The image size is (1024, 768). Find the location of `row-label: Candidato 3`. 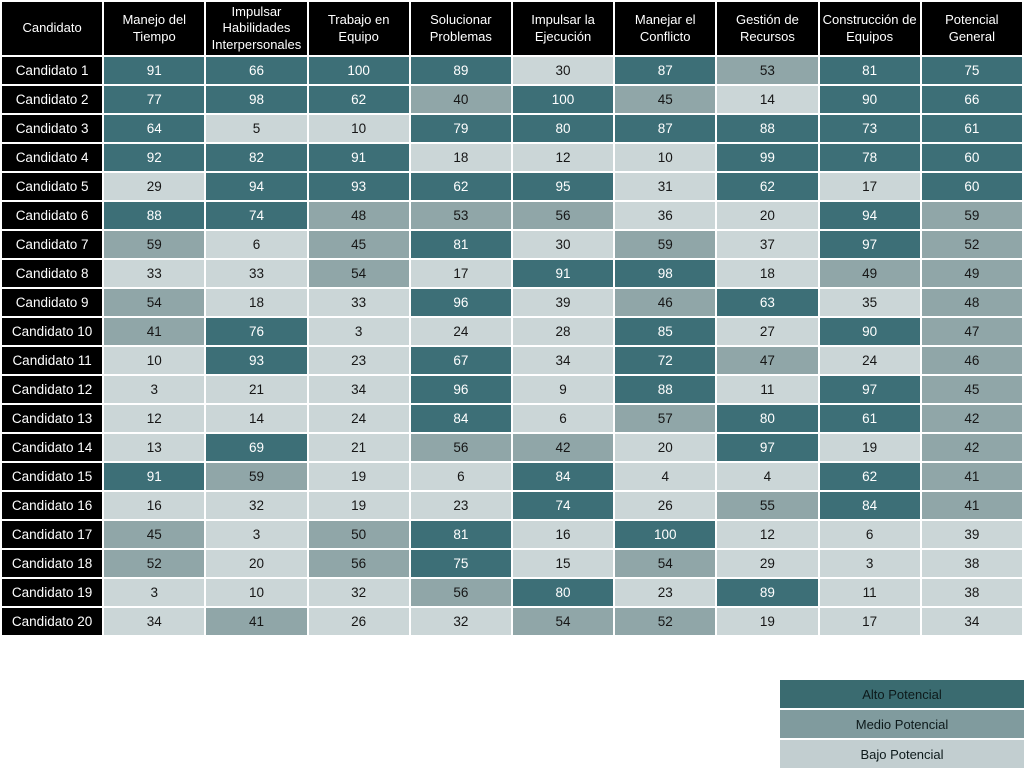

row-label: Candidato 3 is located at coordinates (52, 128).